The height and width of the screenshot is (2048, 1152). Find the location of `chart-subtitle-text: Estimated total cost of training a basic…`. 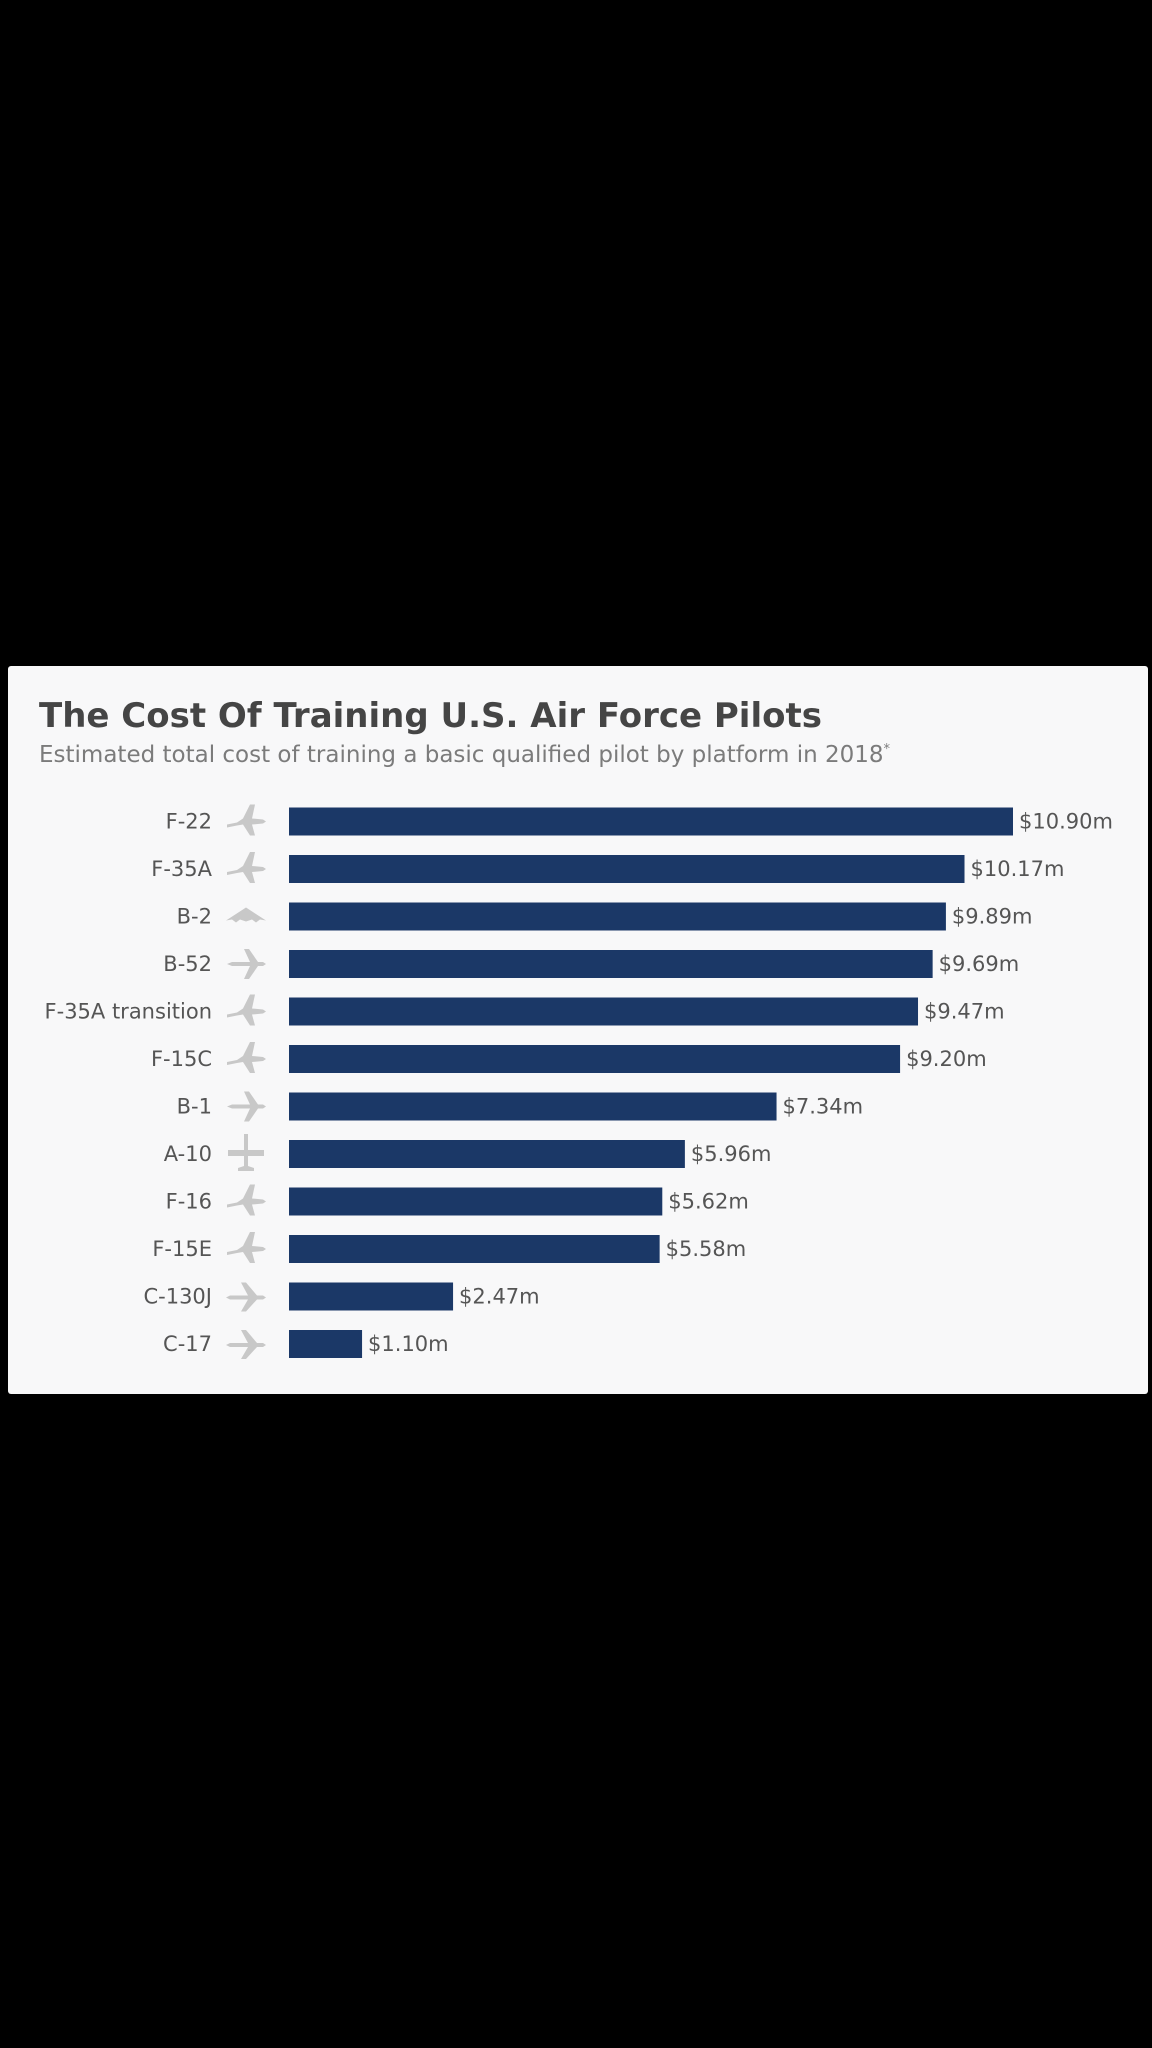

chart-subtitle-text: Estimated total cost of training a basic… is located at coordinates (461, 755).